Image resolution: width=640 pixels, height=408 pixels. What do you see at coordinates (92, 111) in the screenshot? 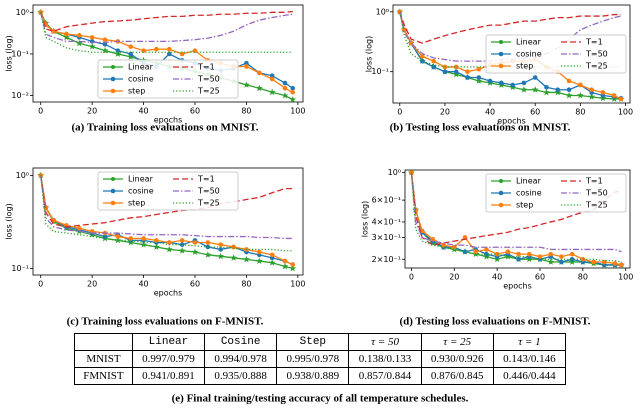
I see `x-tick-label: 20` at bounding box center [92, 111].